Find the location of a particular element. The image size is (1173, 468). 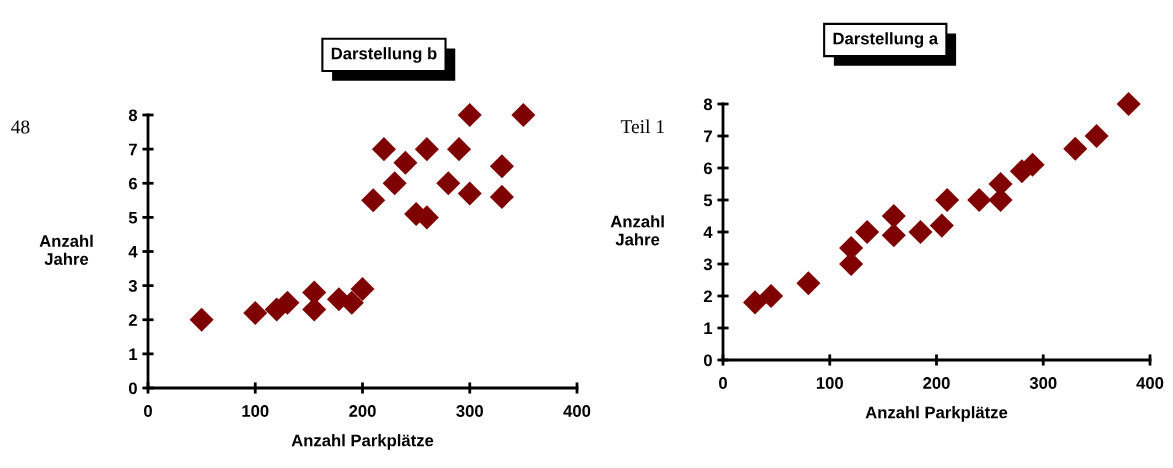

text: Teil 1 is located at coordinates (642, 126).